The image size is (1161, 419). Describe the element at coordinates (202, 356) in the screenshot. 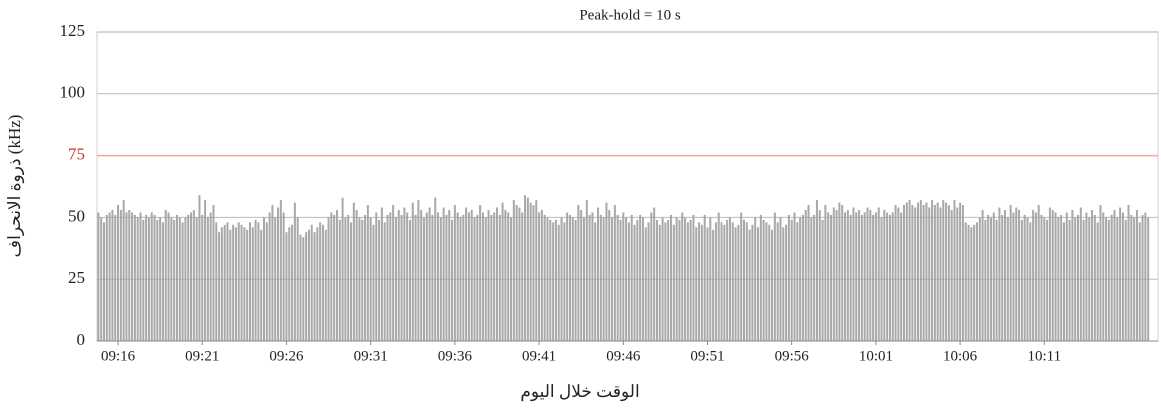

I see `x-tick-label: 09:21` at that location.